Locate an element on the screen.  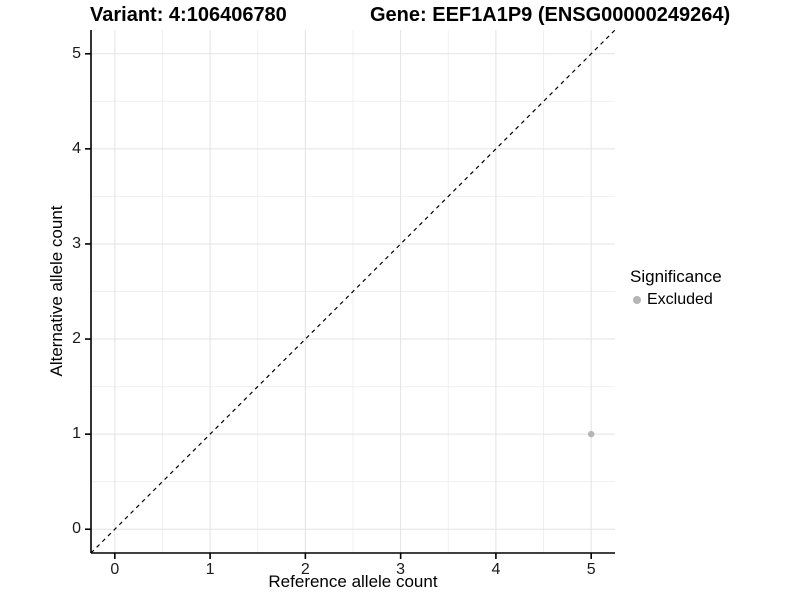
variant-title: Variant: 4:106406780 is located at coordinates (188, 15).